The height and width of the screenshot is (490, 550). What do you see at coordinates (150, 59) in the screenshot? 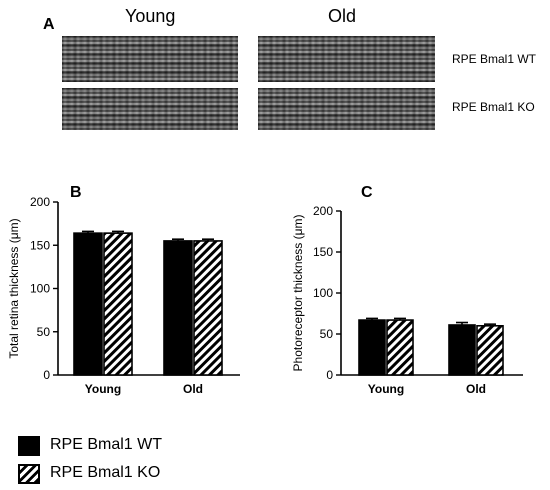
I see `oct-image-young-wt` at bounding box center [150, 59].